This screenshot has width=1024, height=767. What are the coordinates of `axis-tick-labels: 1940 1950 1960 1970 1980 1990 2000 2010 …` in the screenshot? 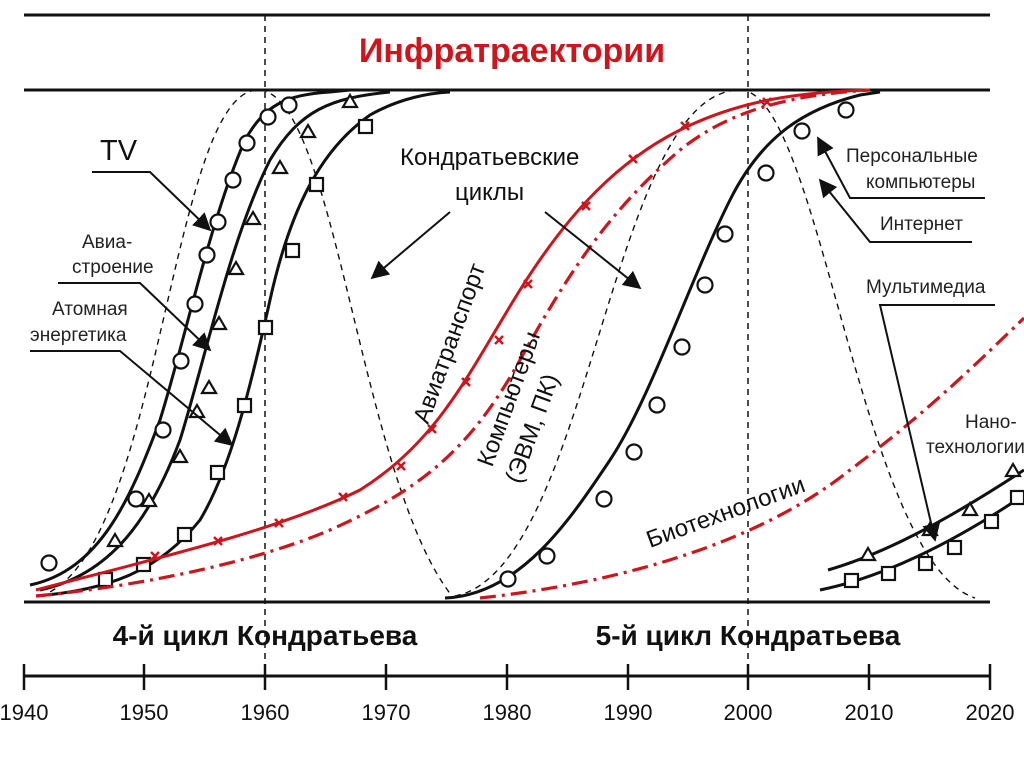 It's located at (507, 712).